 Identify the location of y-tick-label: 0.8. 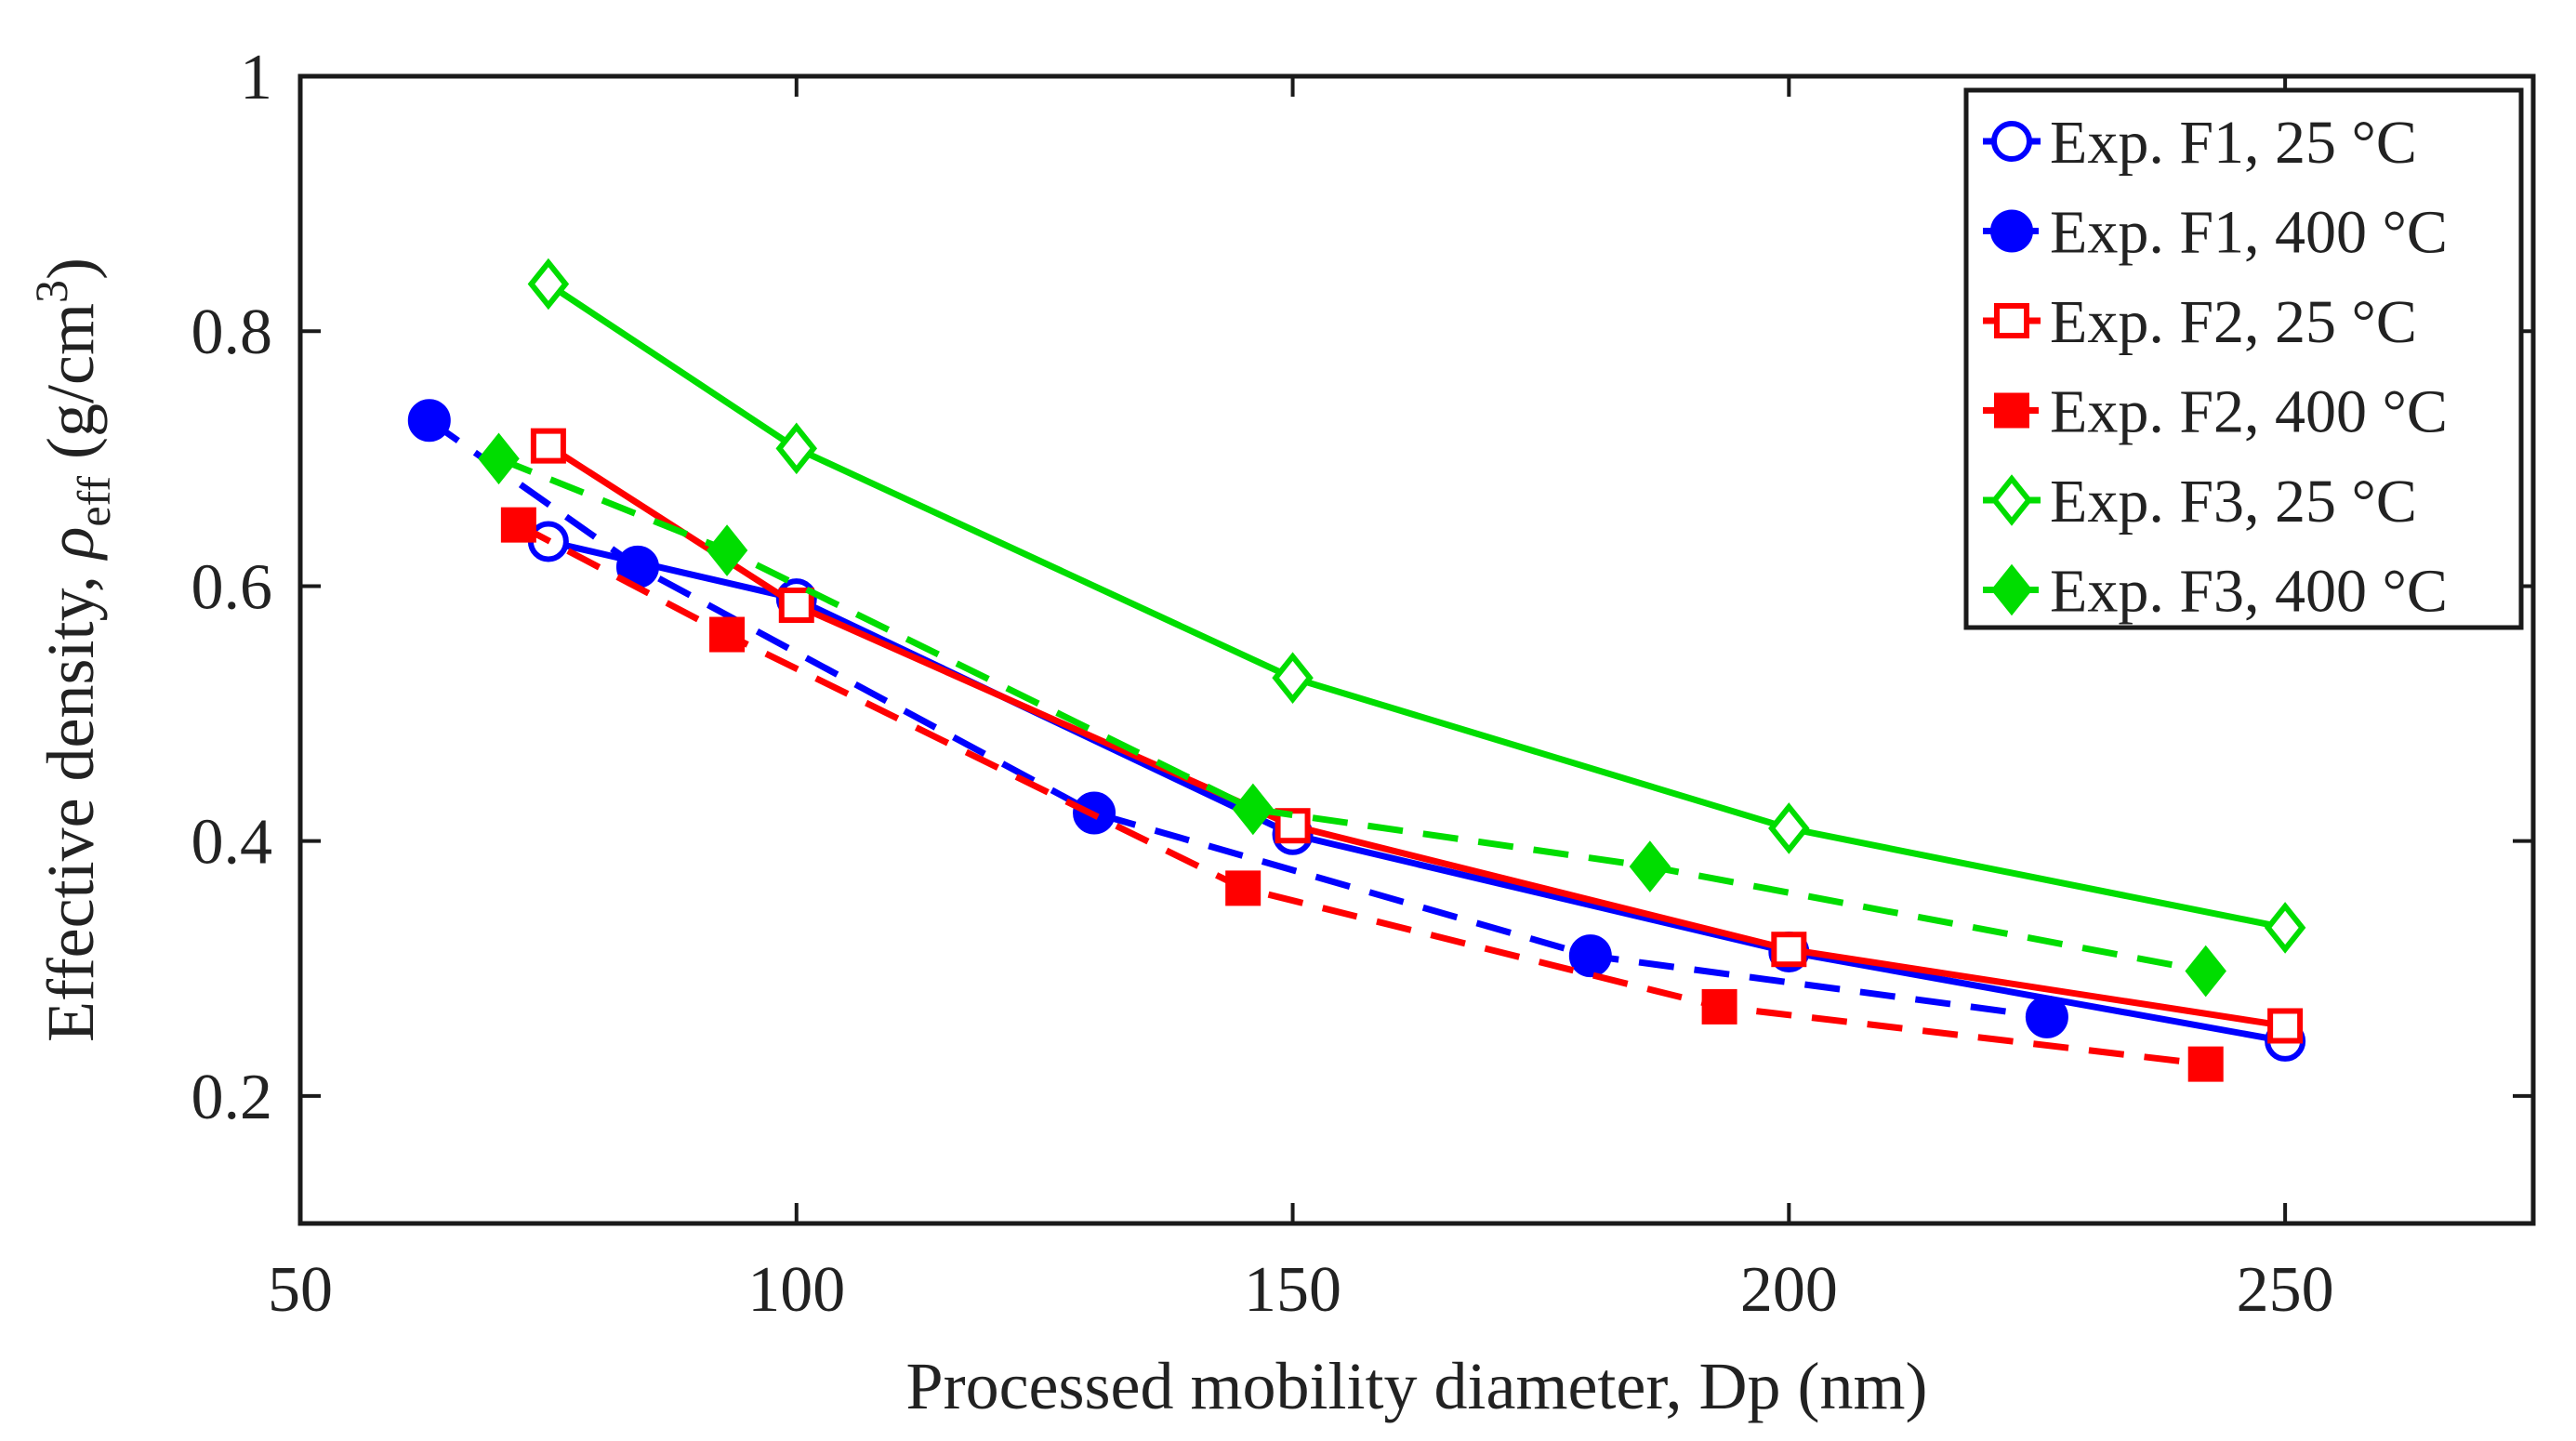
(232, 332).